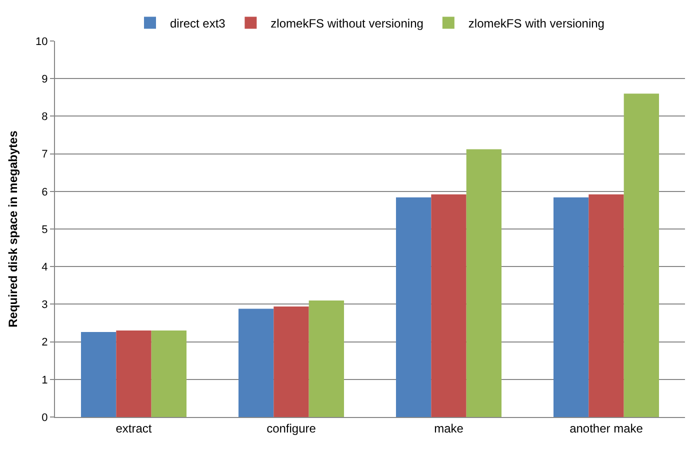 This screenshot has width=693, height=457. What do you see at coordinates (45, 305) in the screenshot?
I see `y-tick-label: 3` at bounding box center [45, 305].